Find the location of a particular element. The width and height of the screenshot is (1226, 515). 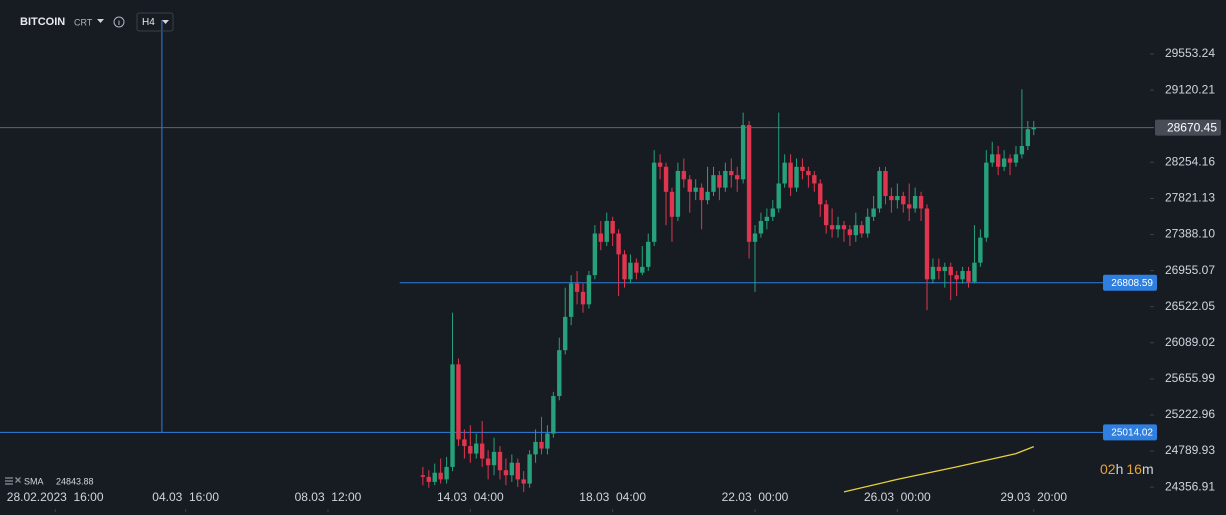

symbol: BITCOIN is located at coordinates (42, 22).